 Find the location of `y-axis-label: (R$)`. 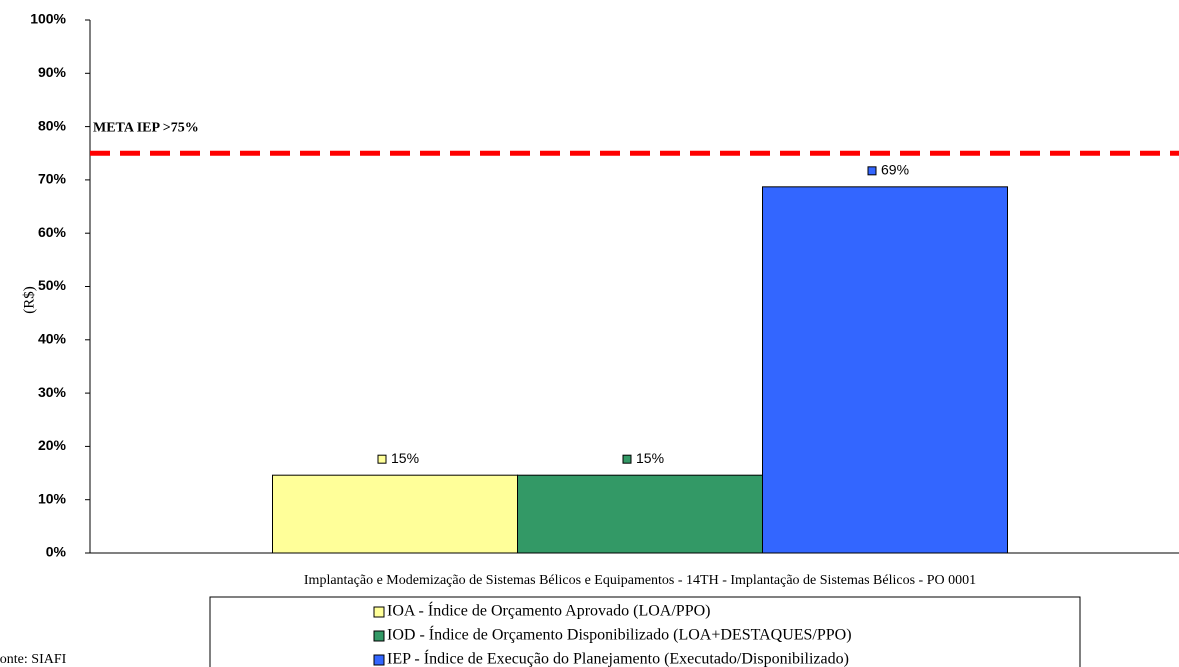

y-axis-label: (R$) is located at coordinates (29, 300).